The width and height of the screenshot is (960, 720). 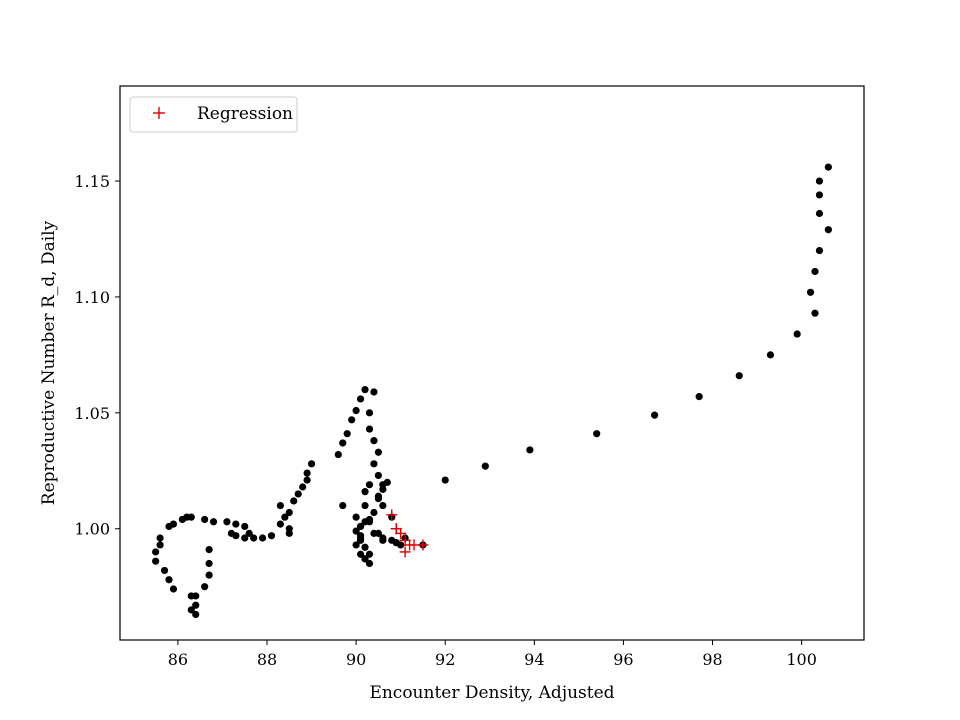 I want to click on x-tick-label: 88, so click(x=267, y=659).